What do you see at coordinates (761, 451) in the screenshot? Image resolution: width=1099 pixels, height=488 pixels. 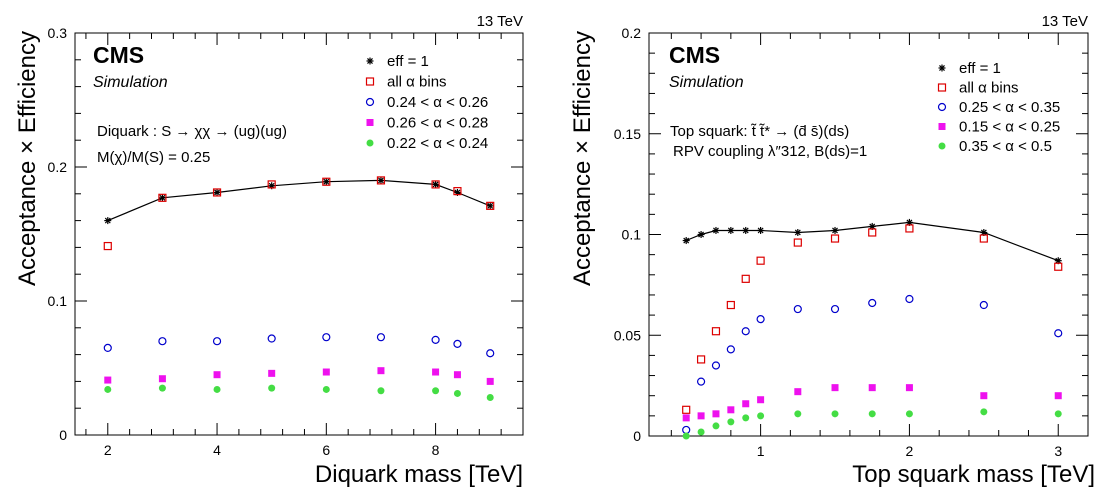 I see `x-tick-label: 1` at bounding box center [761, 451].